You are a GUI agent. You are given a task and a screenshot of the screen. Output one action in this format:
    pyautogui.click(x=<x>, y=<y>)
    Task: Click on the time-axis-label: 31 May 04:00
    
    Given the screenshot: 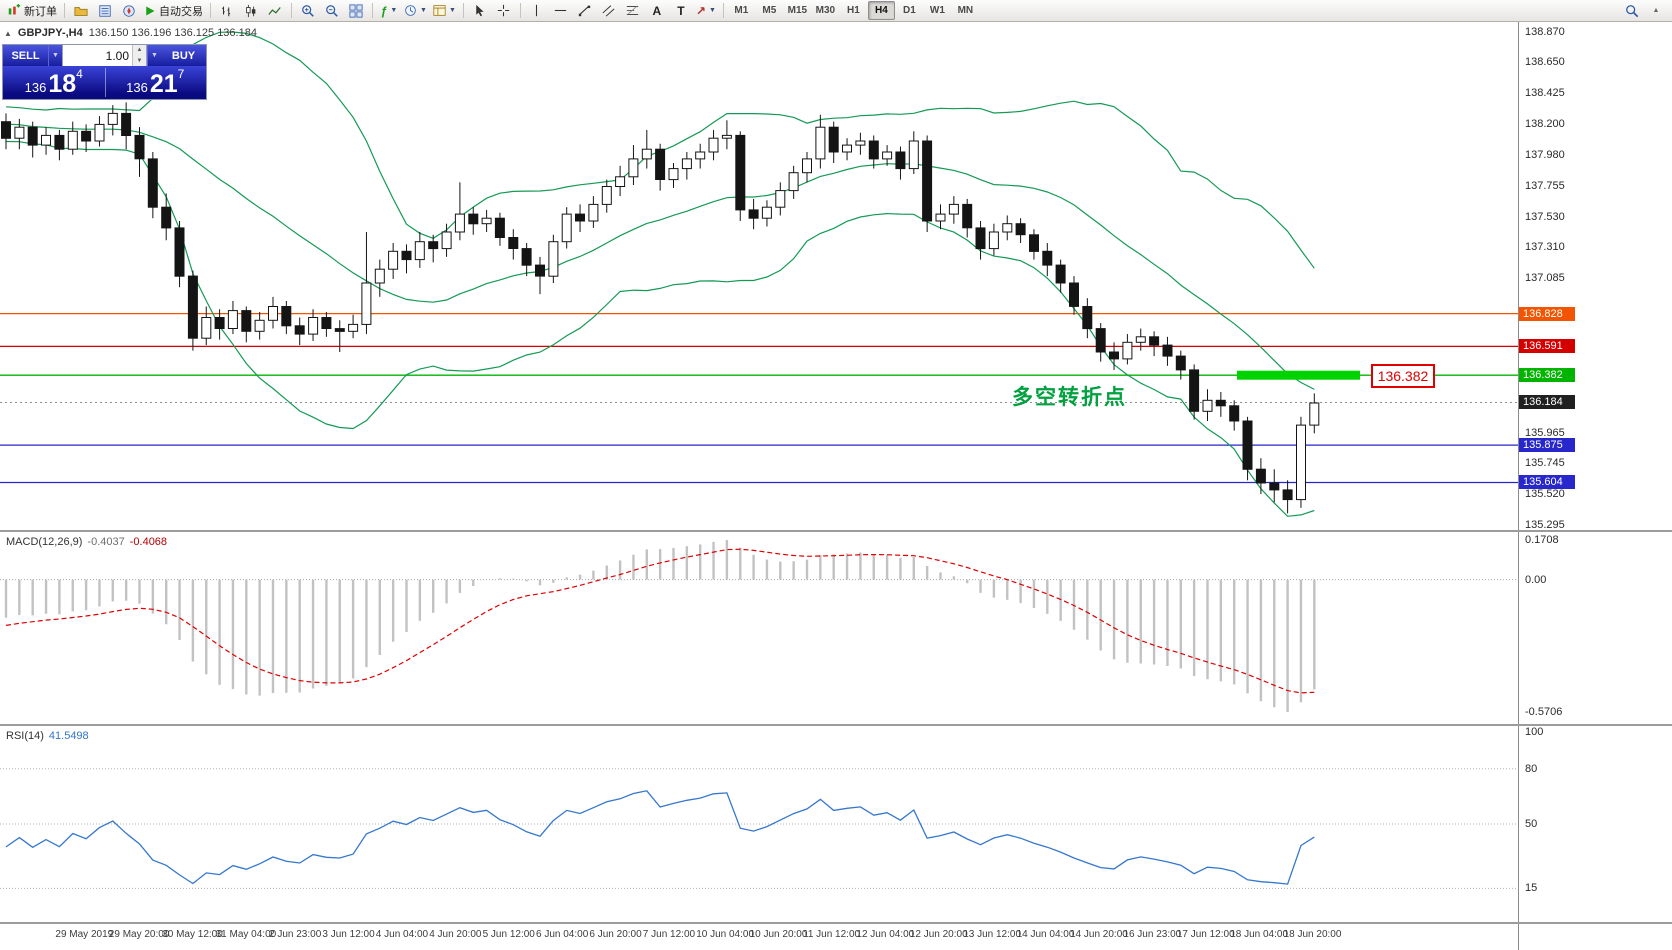 What is the action you would take?
    pyautogui.click(x=246, y=934)
    